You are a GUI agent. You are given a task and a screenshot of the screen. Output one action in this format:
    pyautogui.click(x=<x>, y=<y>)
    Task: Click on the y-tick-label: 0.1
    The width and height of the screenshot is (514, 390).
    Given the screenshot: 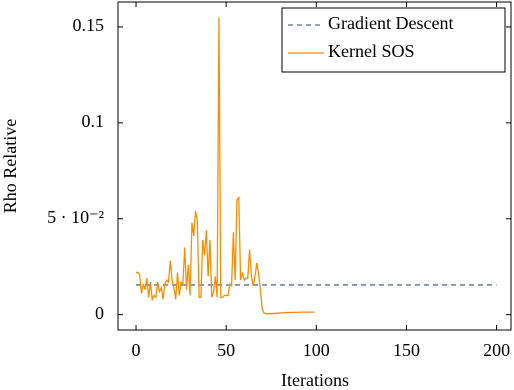 What is the action you would take?
    pyautogui.click(x=93, y=121)
    